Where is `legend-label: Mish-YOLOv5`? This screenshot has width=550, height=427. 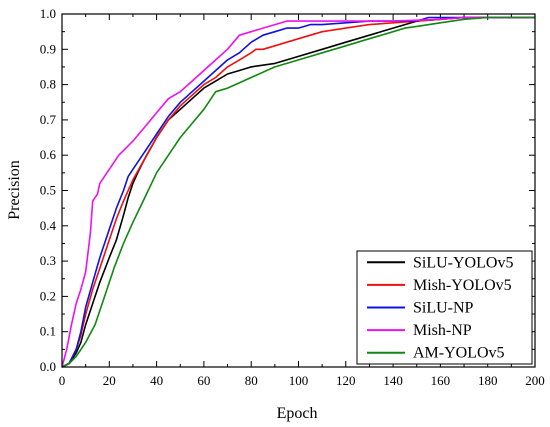
legend-label: Mish-YOLOv5 is located at coordinates (462, 285).